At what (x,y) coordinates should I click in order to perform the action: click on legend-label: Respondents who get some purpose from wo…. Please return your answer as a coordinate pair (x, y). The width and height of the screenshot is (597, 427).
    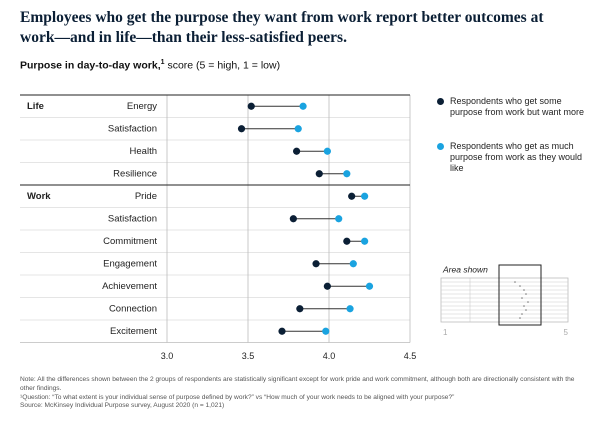
    Looking at the image, I should click on (517, 106).